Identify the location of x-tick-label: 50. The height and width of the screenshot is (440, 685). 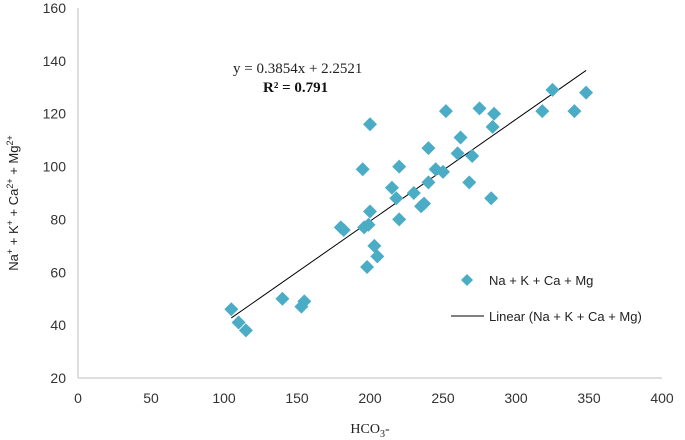
(151, 398).